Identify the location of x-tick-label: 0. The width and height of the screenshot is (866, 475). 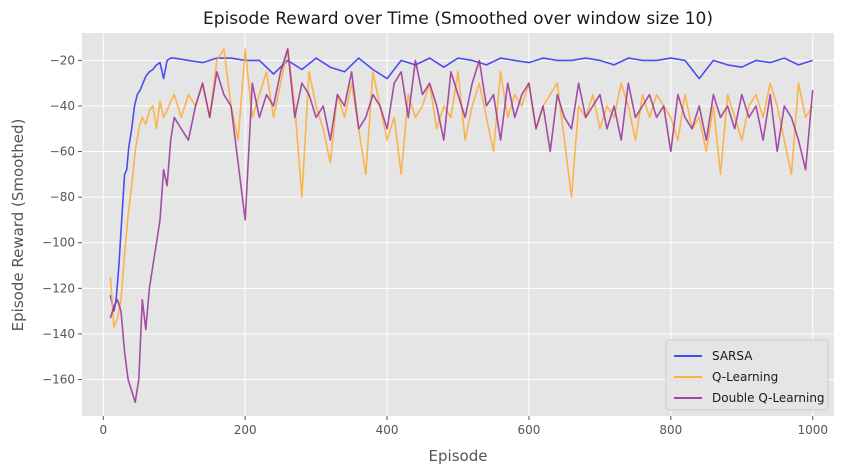
(103, 430).